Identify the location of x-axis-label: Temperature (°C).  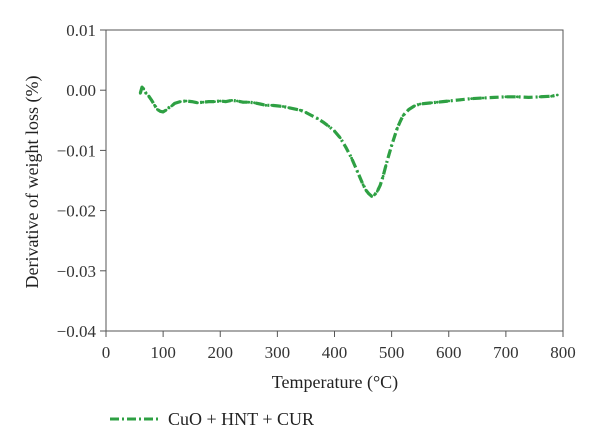
(335, 382).